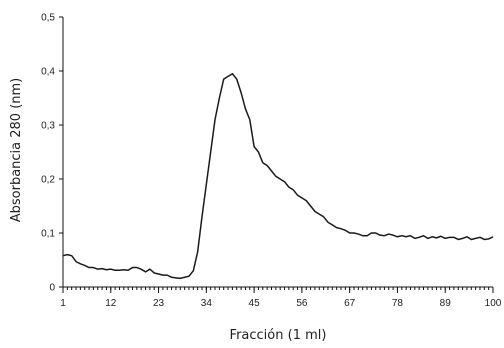 This screenshot has width=504, height=348. What do you see at coordinates (281, 298) in the screenshot?
I see `x-axis-ticks: 1 12 23 34 45 56 67 78 89 100` at bounding box center [281, 298].